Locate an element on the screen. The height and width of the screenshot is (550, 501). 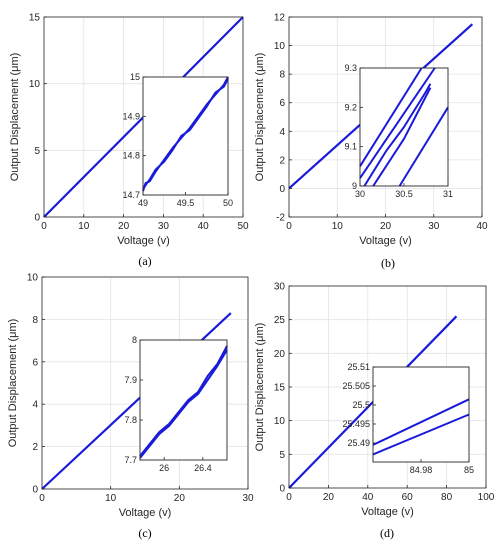
x-tick-label: 100 is located at coordinates (486, 497).